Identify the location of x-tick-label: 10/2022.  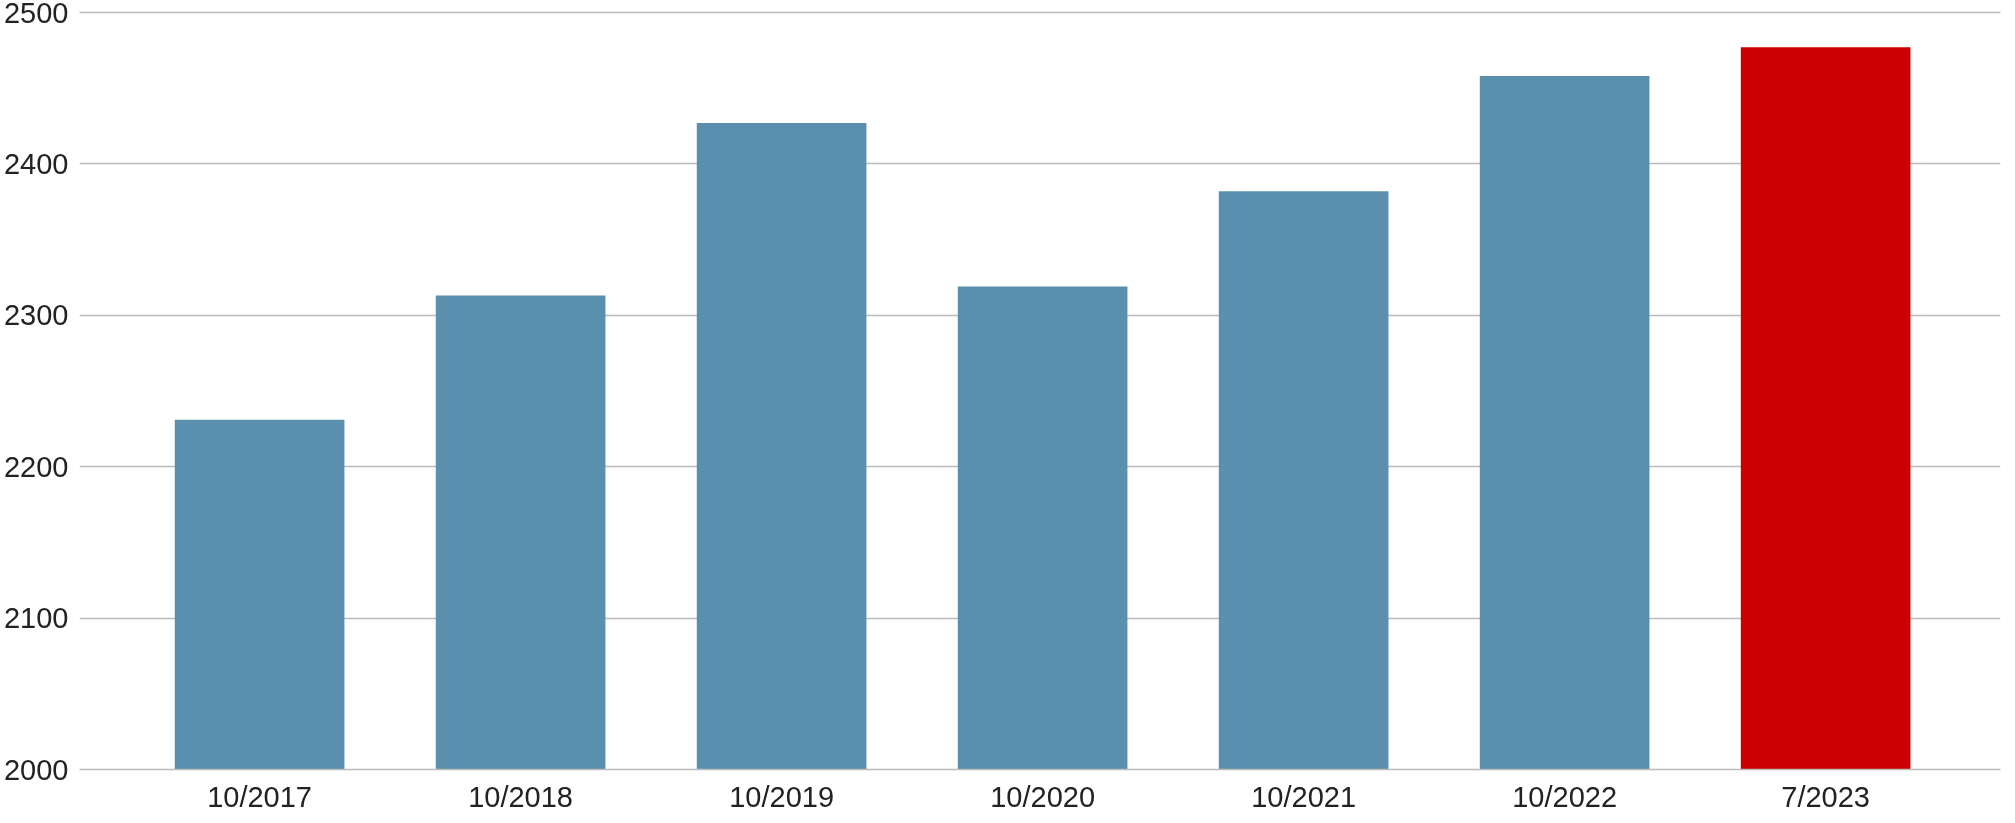
(1565, 796).